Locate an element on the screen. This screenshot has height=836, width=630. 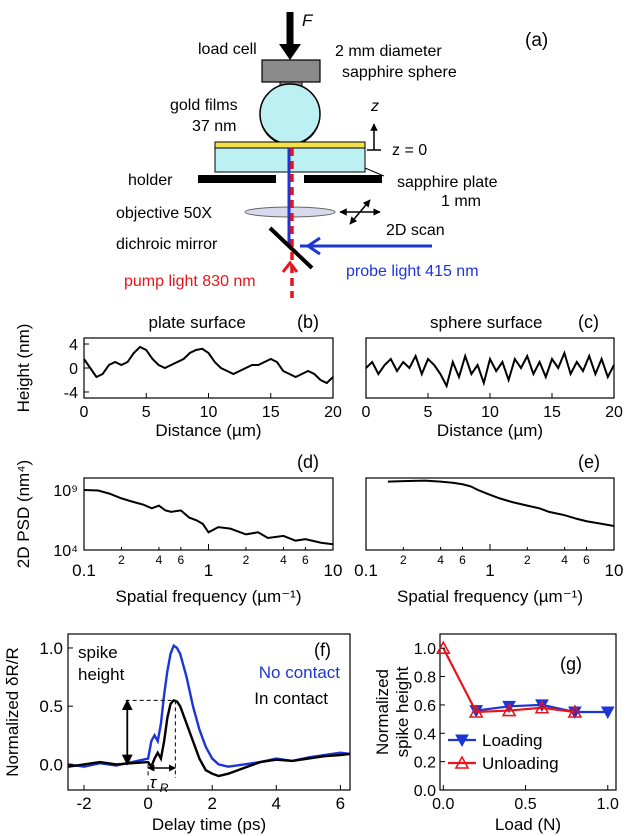
pump-label: pump light 830 nm is located at coordinates (190, 281).